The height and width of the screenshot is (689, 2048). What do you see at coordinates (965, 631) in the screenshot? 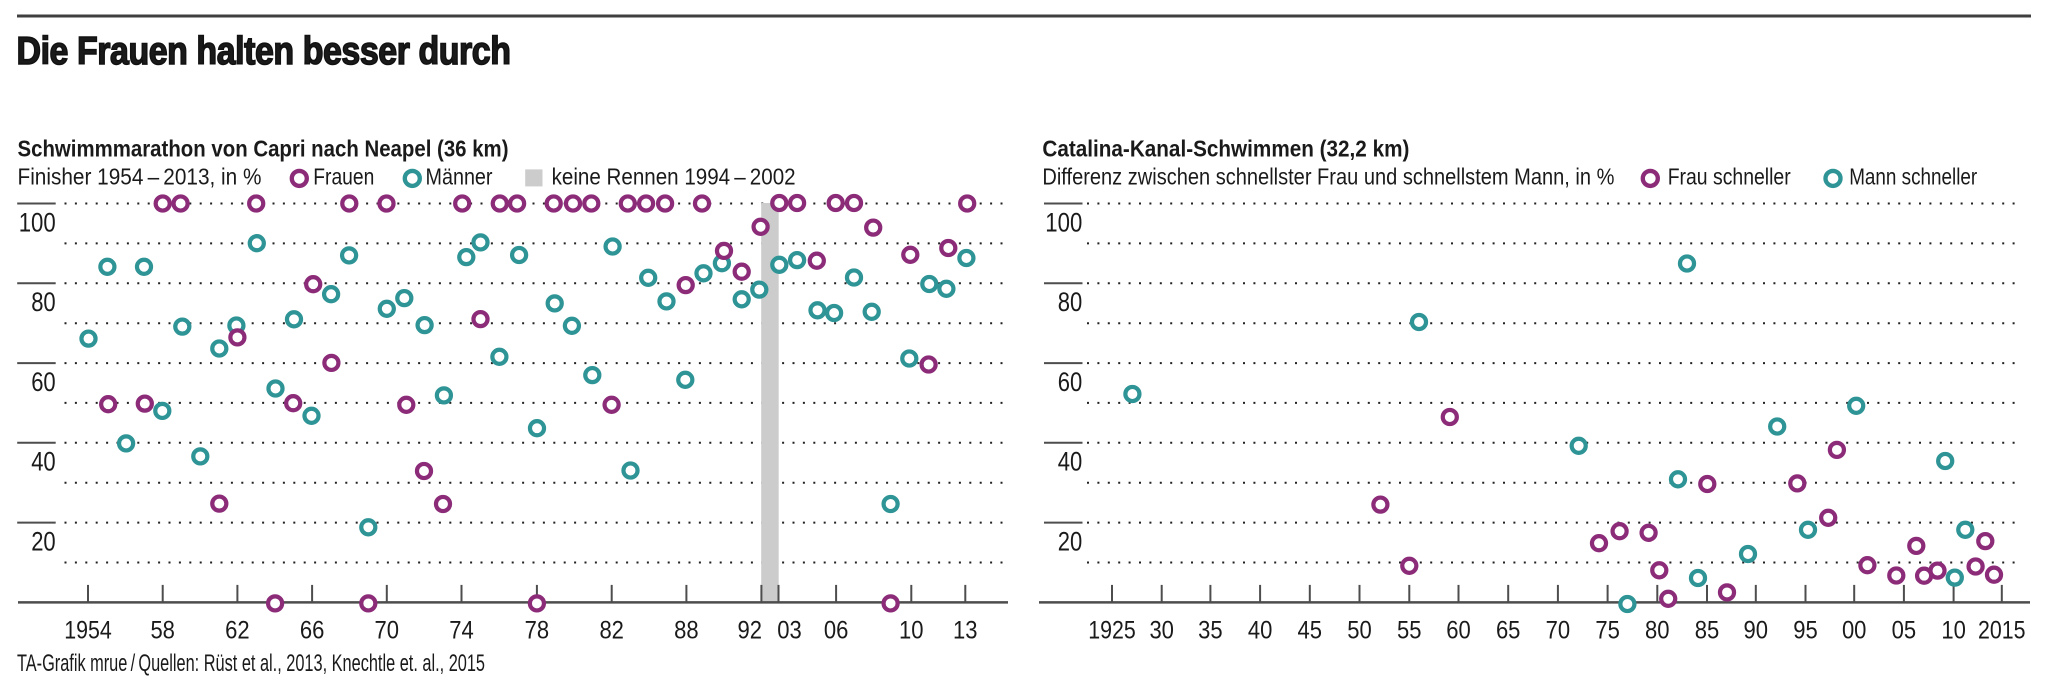
I see `svg-text: 13` at bounding box center [965, 631].